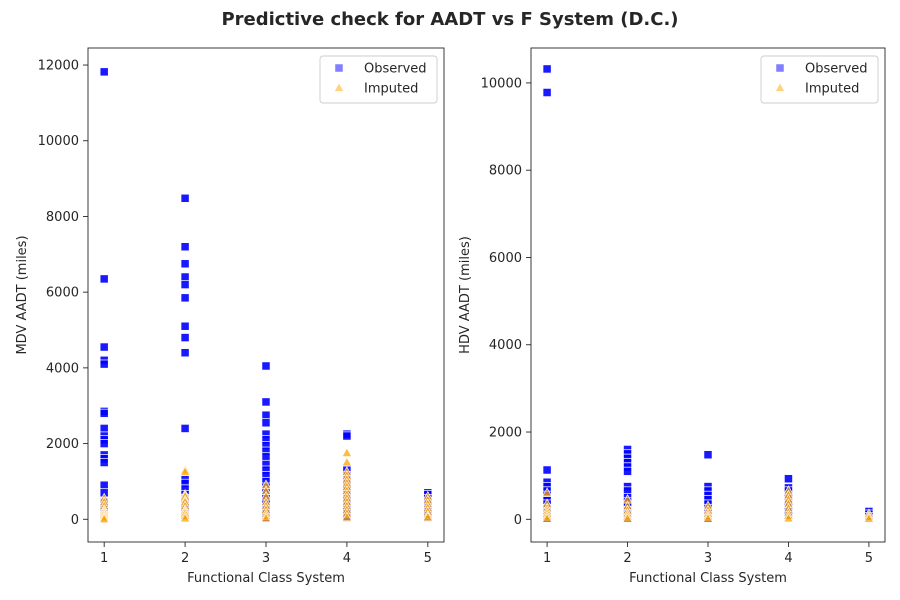 This screenshot has width=900, height=600. I want to click on mdv-legend-imputed-label: Imputed, so click(391, 89).